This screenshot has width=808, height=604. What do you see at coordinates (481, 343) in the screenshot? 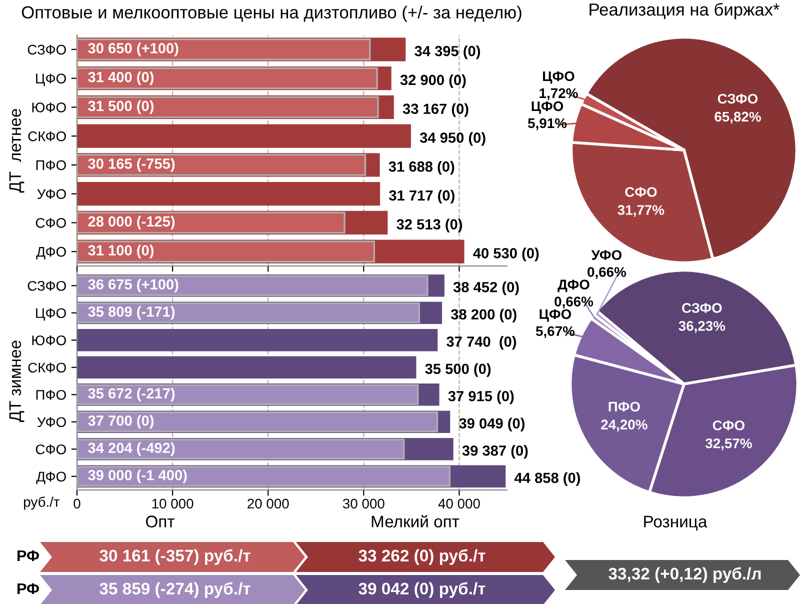
I see `data-label: 37 740 (0)` at bounding box center [481, 343].